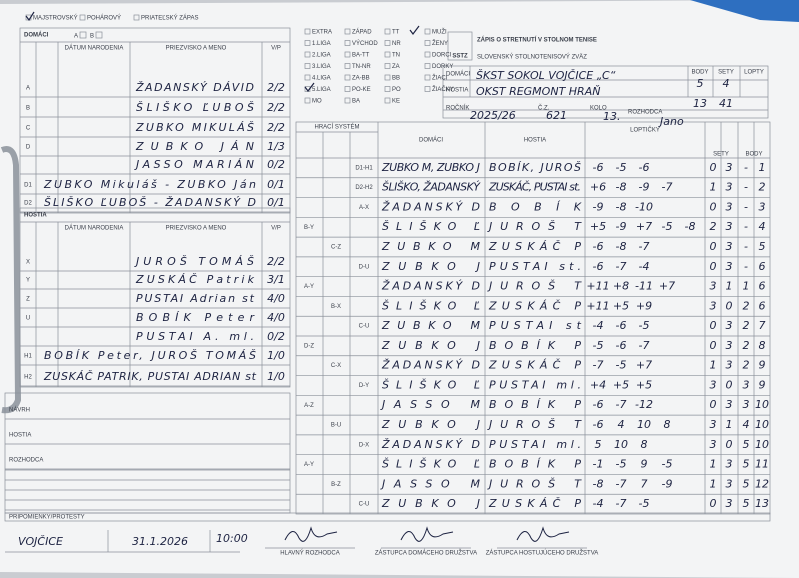 The width and height of the screenshot is (799, 578). What do you see at coordinates (321, 44) in the screenshot?
I see `competition-option: 1.LIGA` at bounding box center [321, 44].